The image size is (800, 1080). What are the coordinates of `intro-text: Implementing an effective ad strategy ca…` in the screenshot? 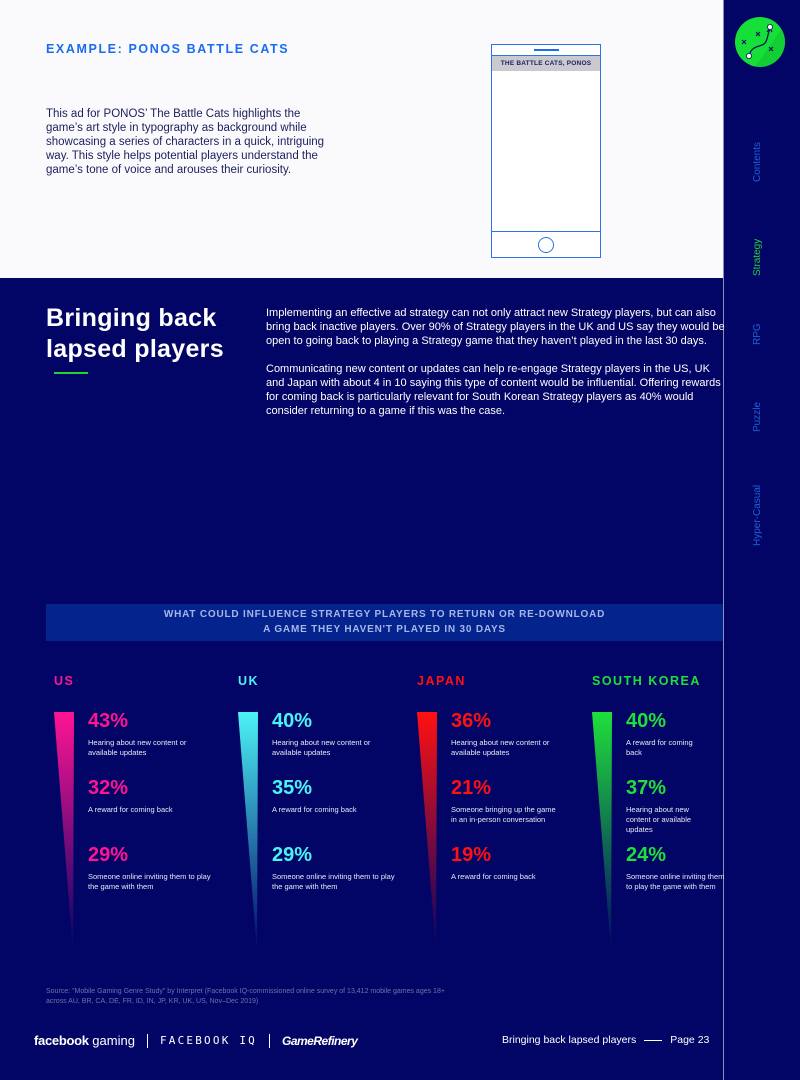 It's located at (497, 362).